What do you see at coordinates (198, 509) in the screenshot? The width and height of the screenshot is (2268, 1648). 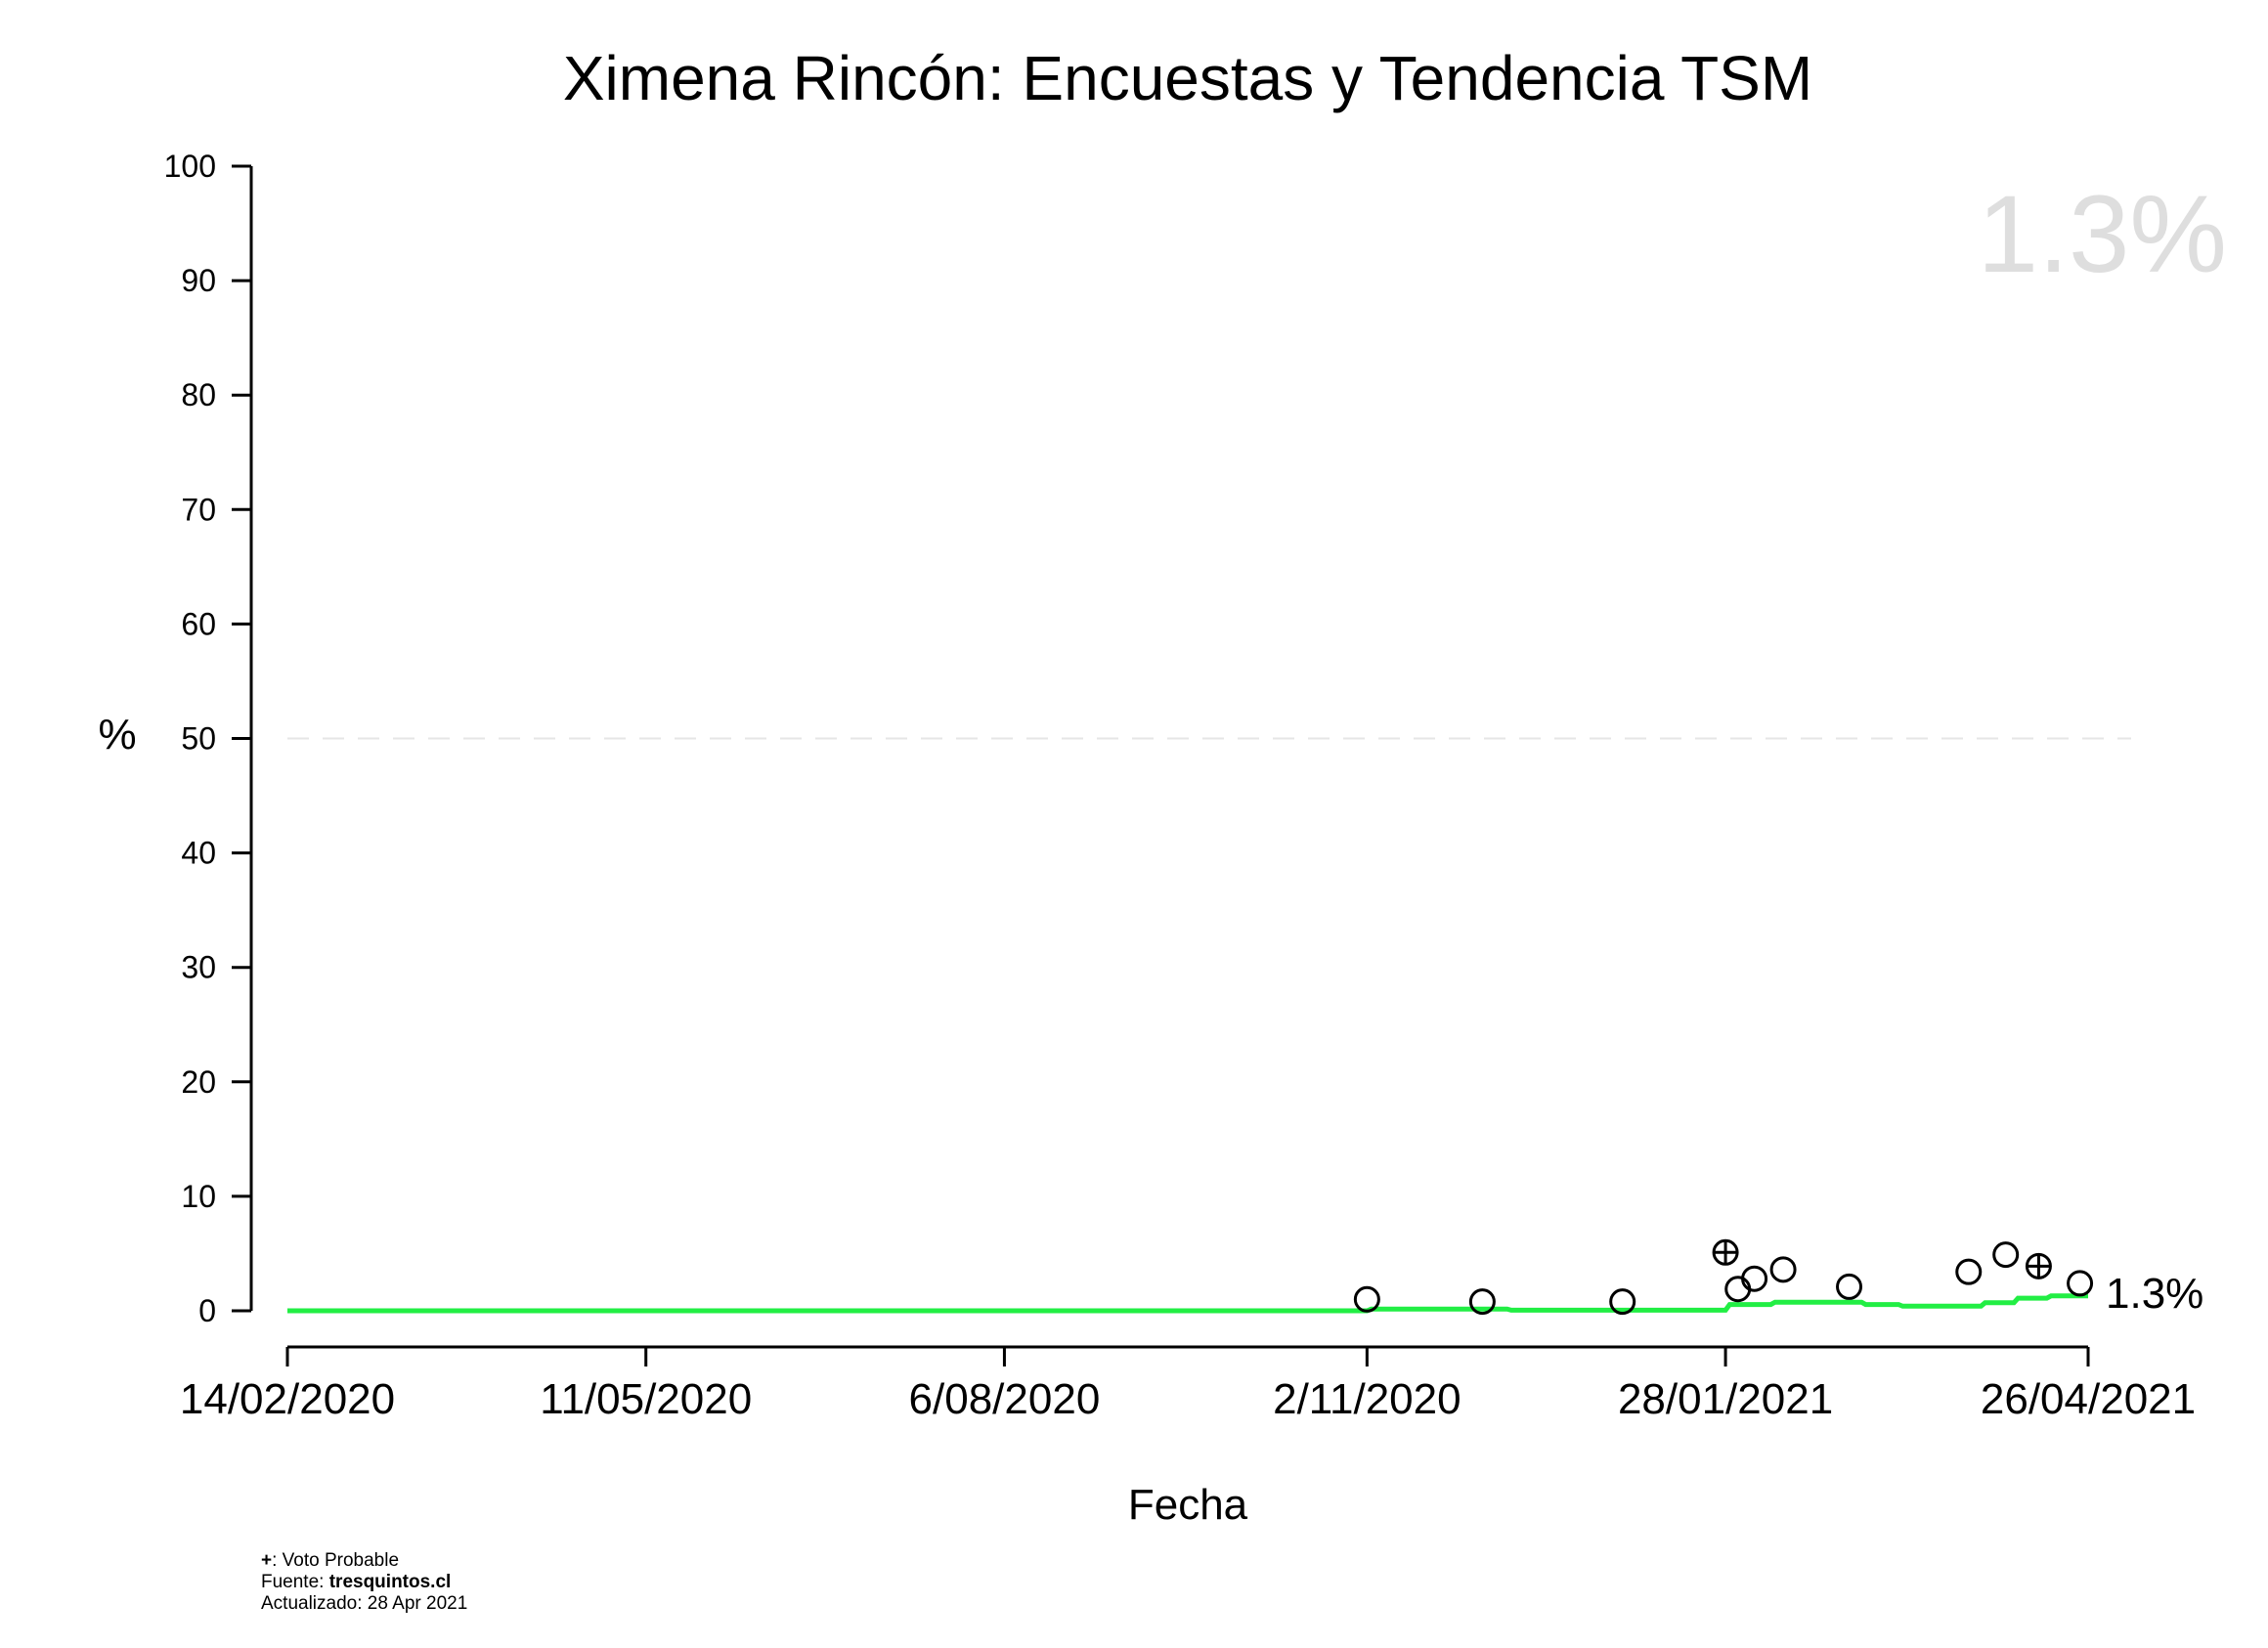 I see `y-tick-label: 70` at bounding box center [198, 509].